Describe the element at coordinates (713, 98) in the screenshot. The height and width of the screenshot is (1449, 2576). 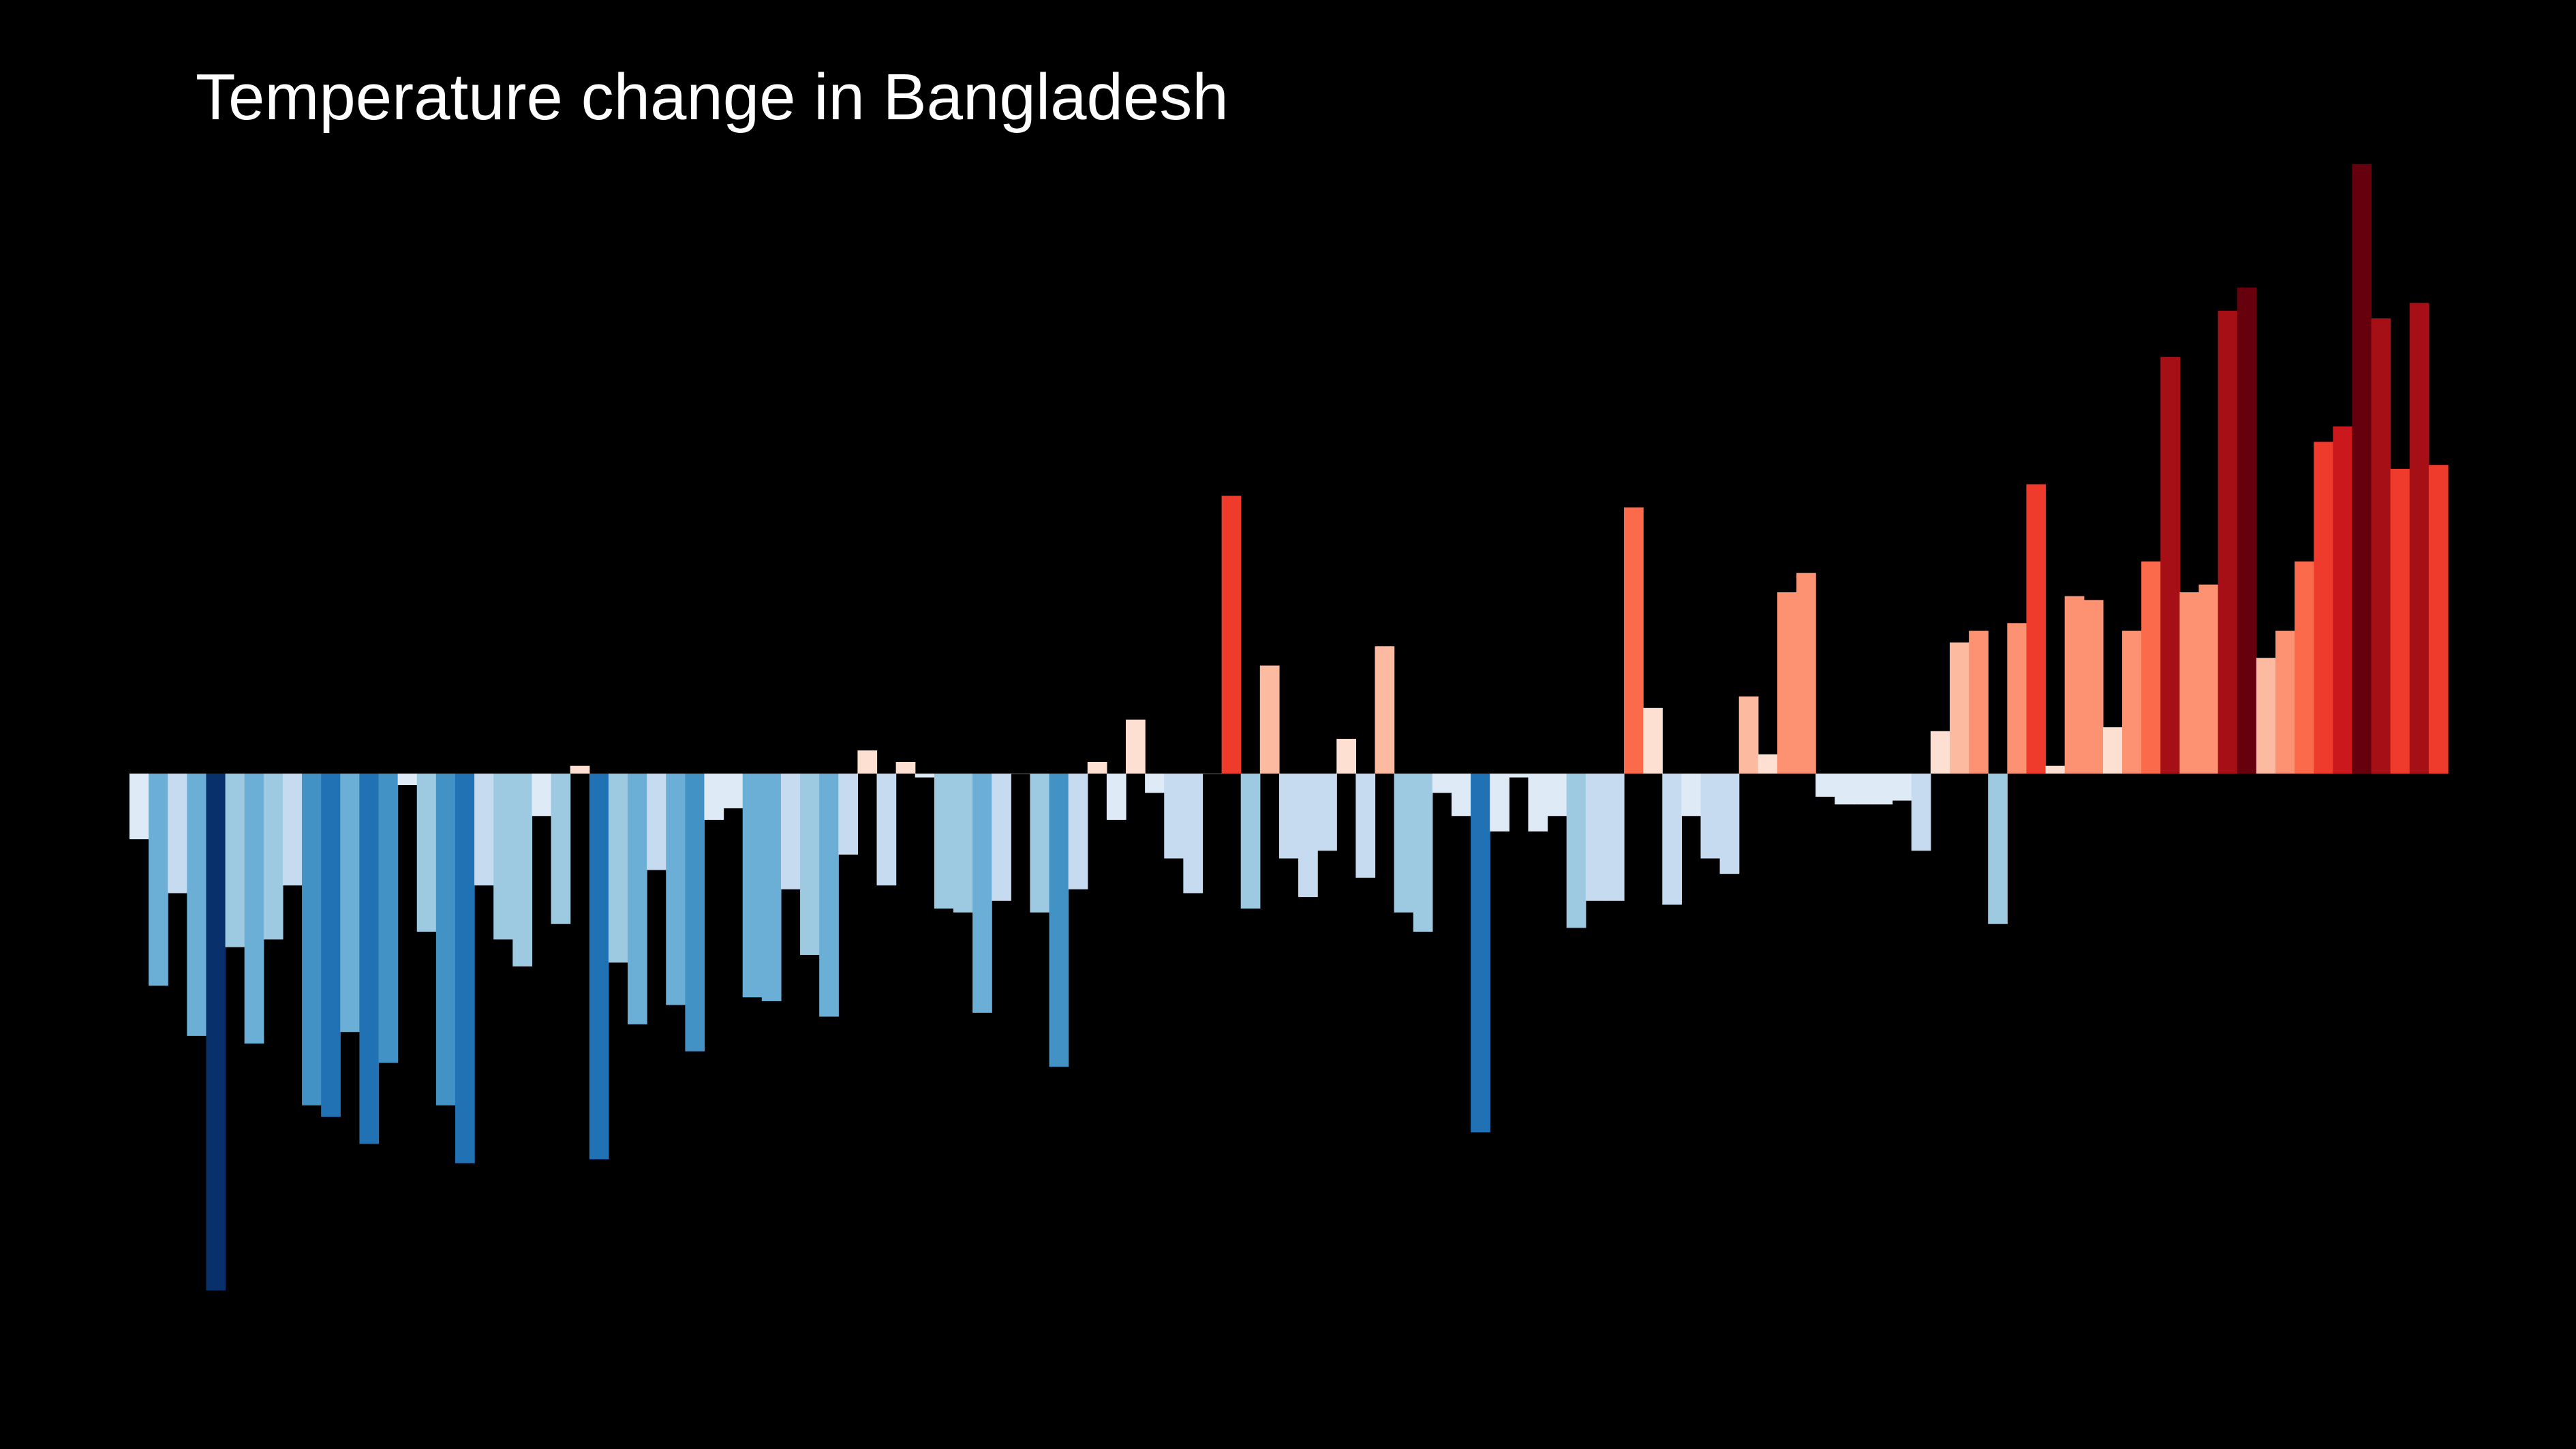
I see `chart-title: Temperature change in Bangladesh` at that location.